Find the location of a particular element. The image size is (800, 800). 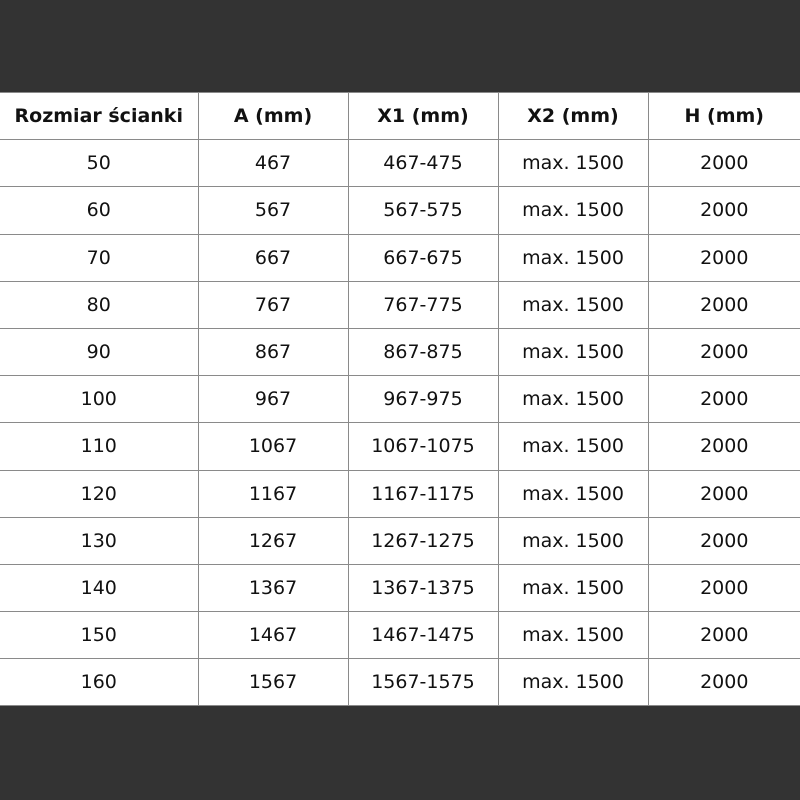

header-x2: X2 (mm) is located at coordinates (573, 116).